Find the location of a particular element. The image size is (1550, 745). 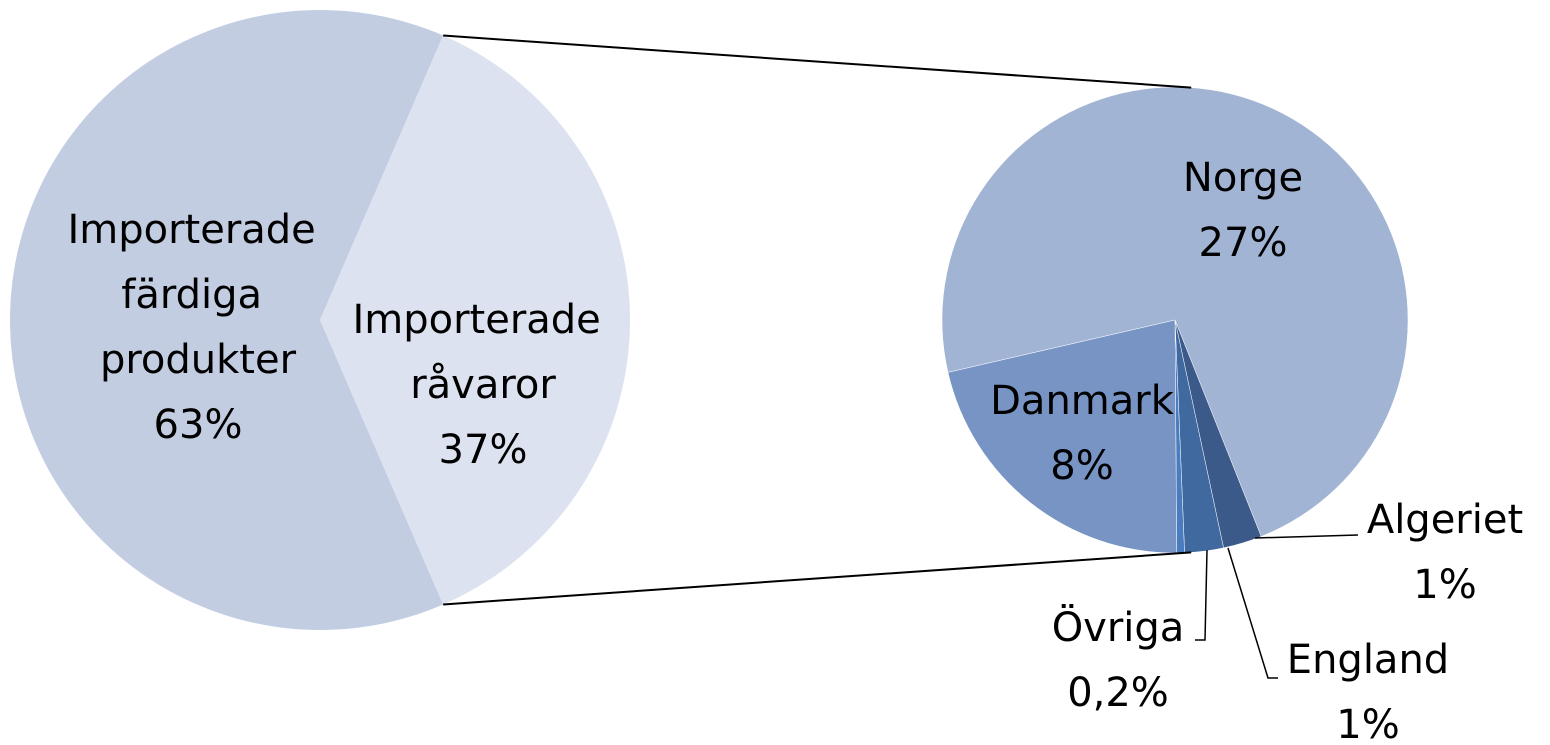

slice-label: Algeriet is located at coordinates (1445, 520).